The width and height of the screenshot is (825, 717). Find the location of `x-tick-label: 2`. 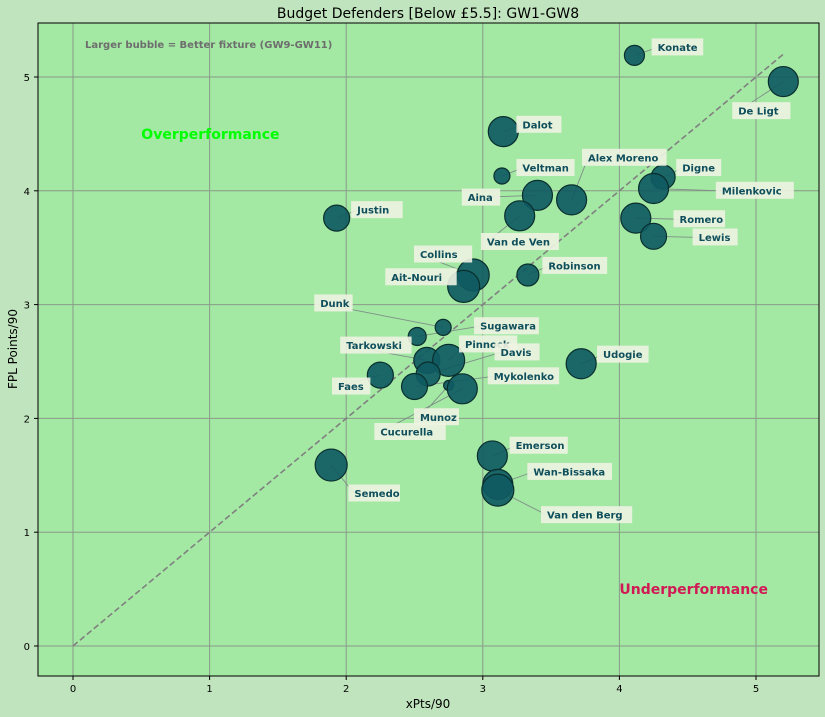

x-tick-label: 2 is located at coordinates (346, 689).